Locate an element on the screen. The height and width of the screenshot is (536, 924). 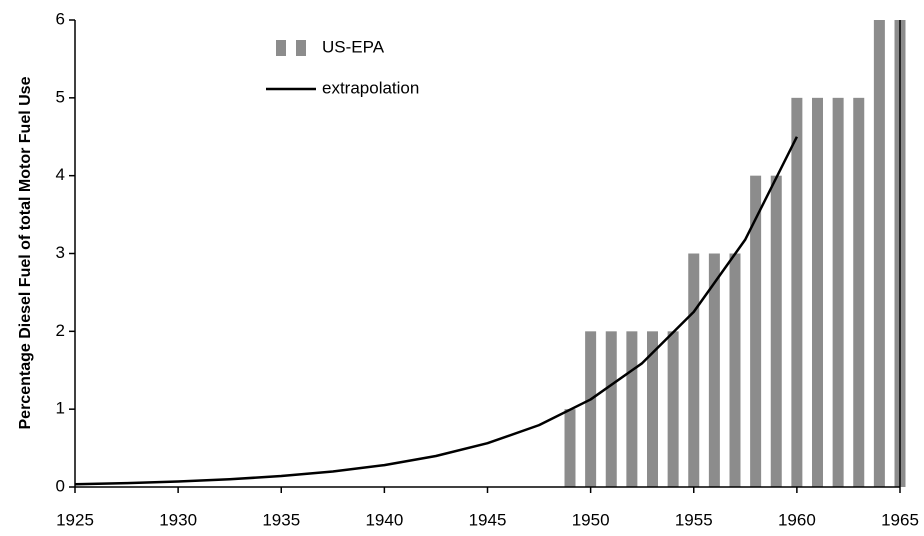
x-tick-label: 1965 is located at coordinates (900, 519).